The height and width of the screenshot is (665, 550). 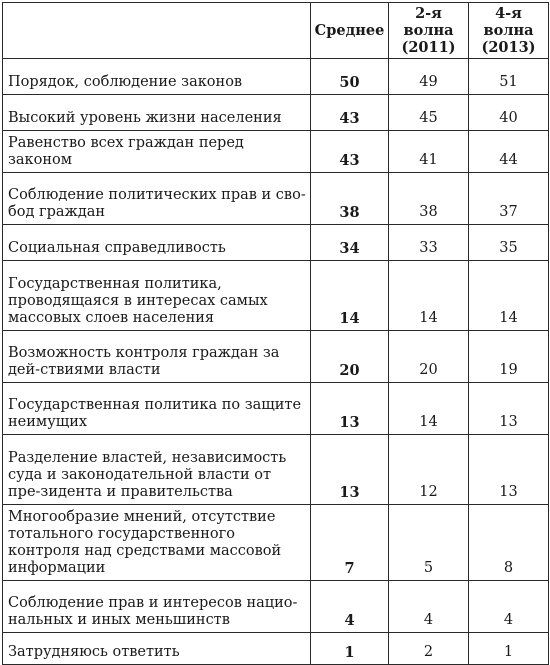 I want to click on row-average: 50, so click(x=349, y=76).